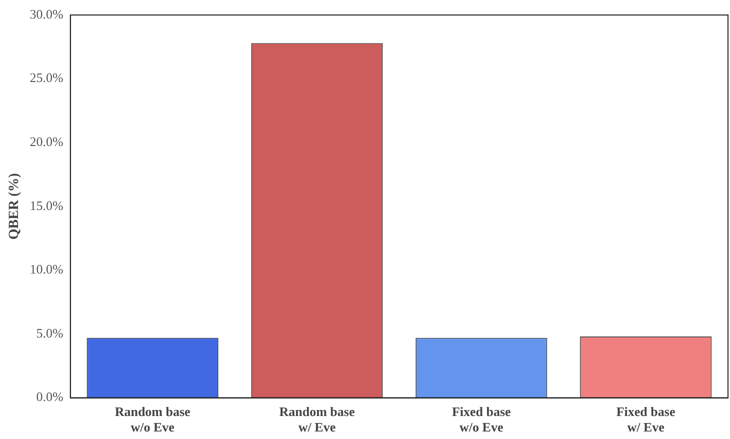 This screenshot has width=730, height=439. What do you see at coordinates (47, 14) in the screenshot?
I see `y-tick-label: 30.0%` at bounding box center [47, 14].